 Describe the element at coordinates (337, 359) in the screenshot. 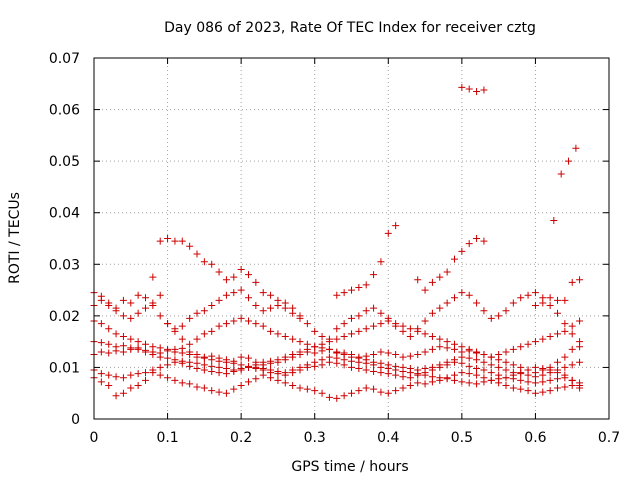

I see `series-satellite-track-c` at that location.